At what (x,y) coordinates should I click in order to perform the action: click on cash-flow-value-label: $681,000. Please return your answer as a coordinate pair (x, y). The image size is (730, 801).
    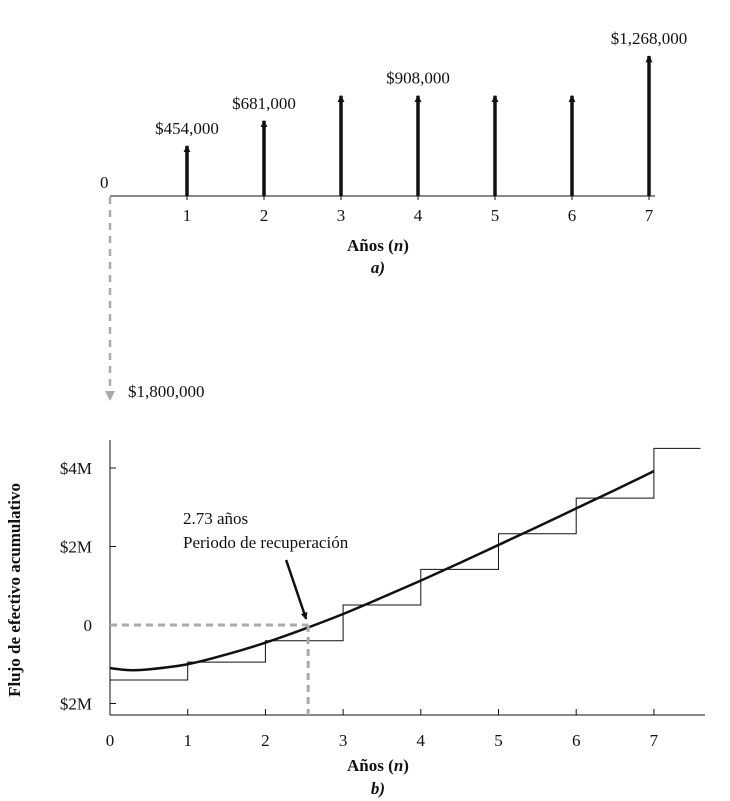
    Looking at the image, I should click on (264, 103).